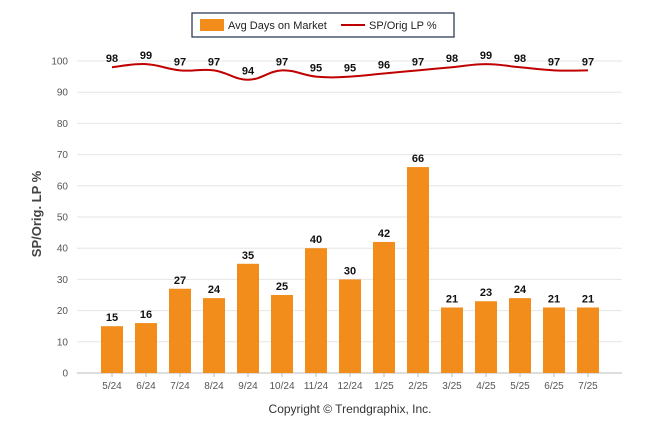  What do you see at coordinates (418, 386) in the screenshot?
I see `x-tick-label: 2/25` at bounding box center [418, 386].